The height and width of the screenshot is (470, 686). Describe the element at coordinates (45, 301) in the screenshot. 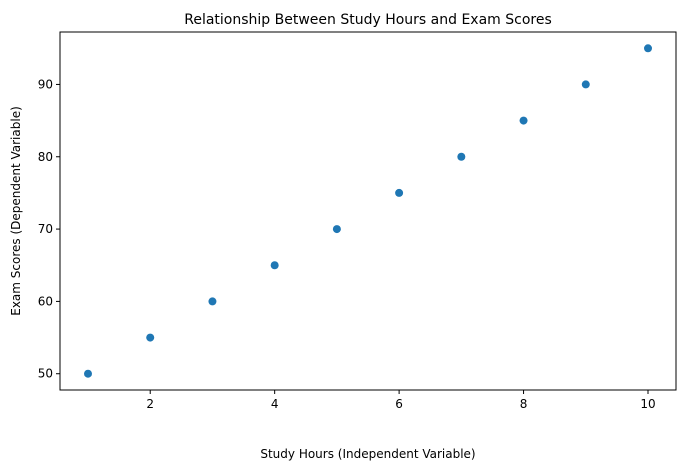

I see `y-tick-label: 60` at that location.